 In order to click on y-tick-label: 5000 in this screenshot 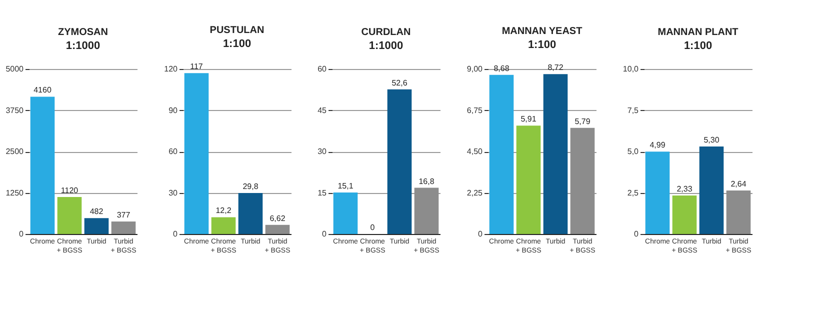, I will do `click(15, 69)`.